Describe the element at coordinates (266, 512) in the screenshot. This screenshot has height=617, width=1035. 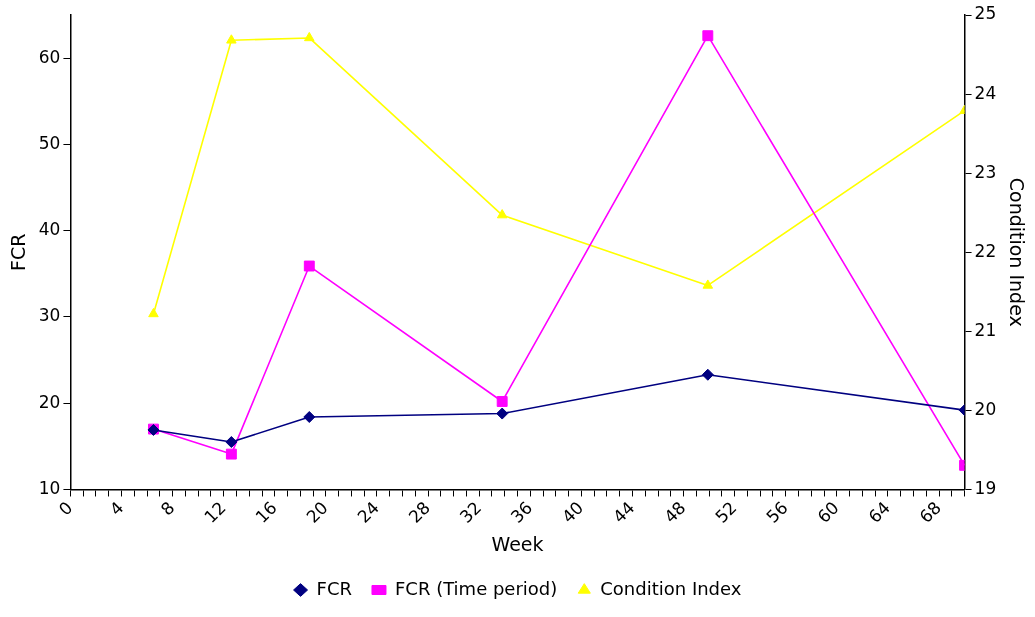
I see `x-tick-label: 16` at that location.